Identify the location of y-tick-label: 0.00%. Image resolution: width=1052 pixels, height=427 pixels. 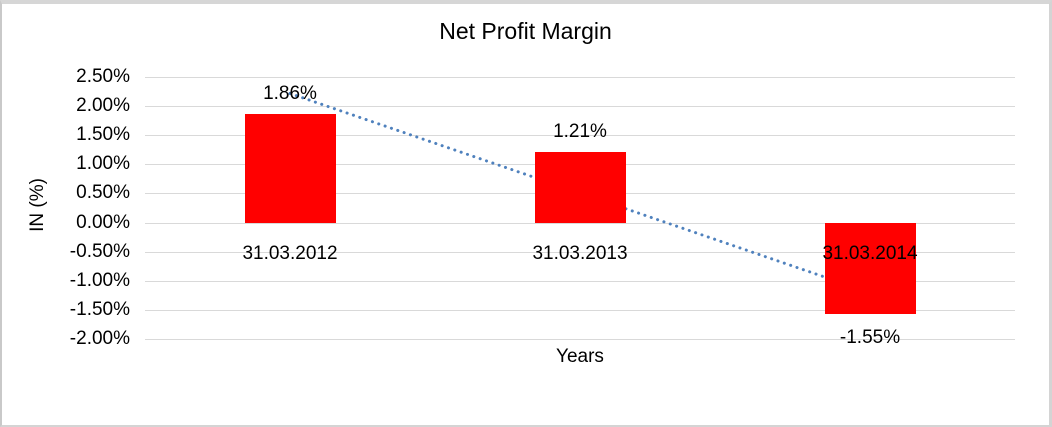
(103, 222).